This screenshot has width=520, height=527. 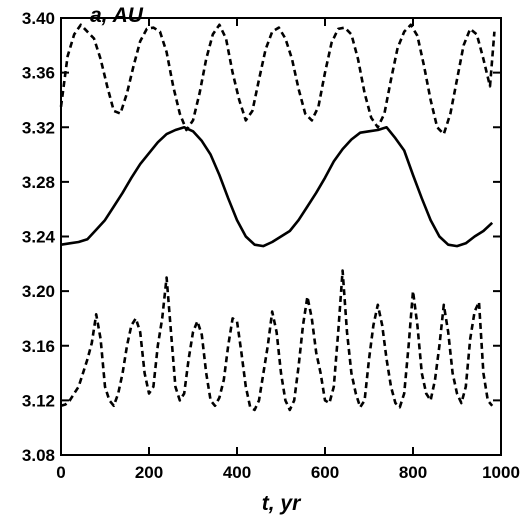 What do you see at coordinates (38, 182) in the screenshot?
I see `y-tick-label: 3.28` at bounding box center [38, 182].